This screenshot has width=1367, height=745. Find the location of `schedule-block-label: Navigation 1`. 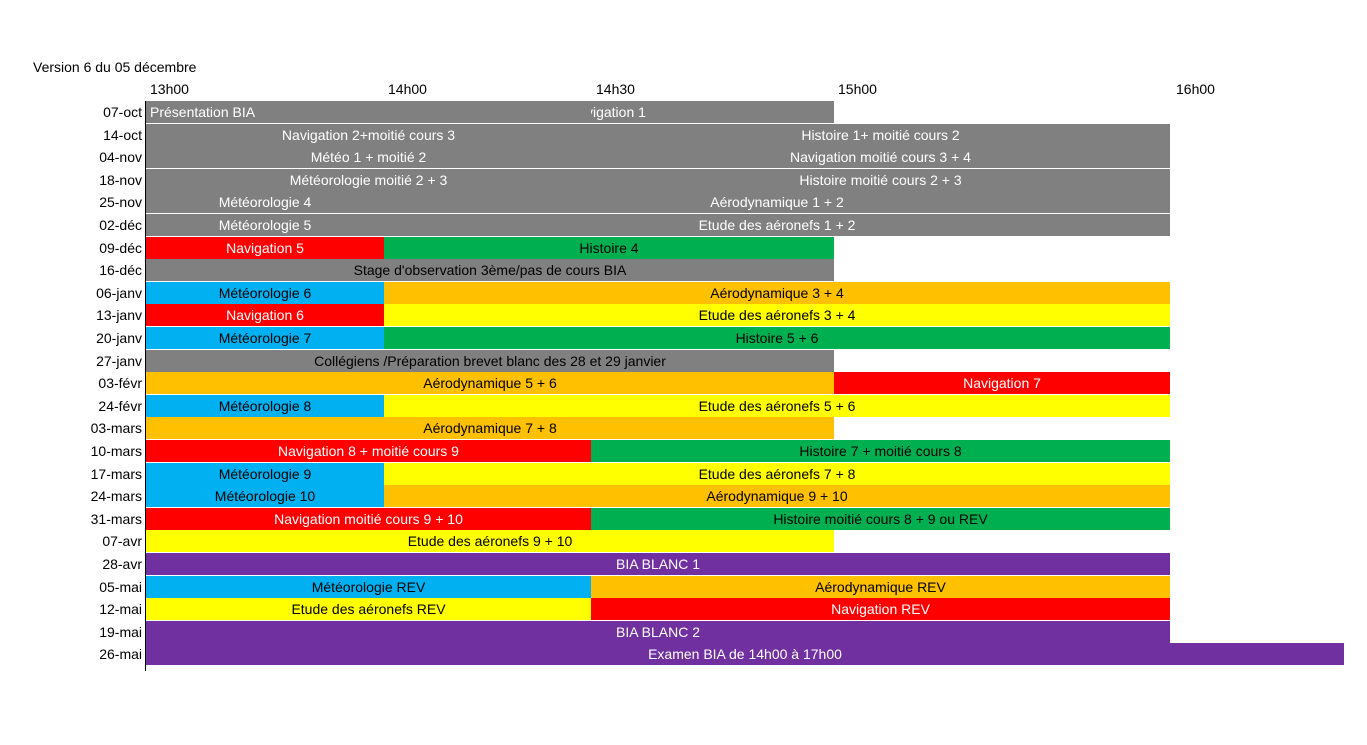

schedule-block-label: Navigation 1 is located at coordinates (618, 112).